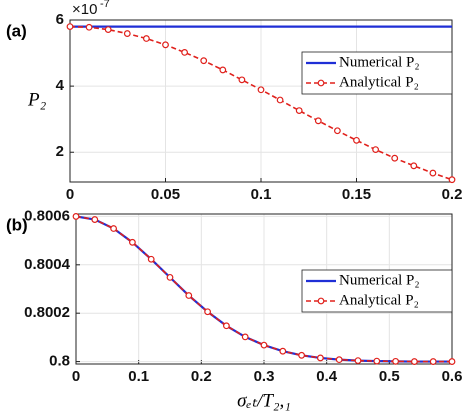 This screenshot has width=474, height=414. What do you see at coordinates (60, 85) in the screenshot?
I see `y-tick-label: 4` at bounding box center [60, 85].